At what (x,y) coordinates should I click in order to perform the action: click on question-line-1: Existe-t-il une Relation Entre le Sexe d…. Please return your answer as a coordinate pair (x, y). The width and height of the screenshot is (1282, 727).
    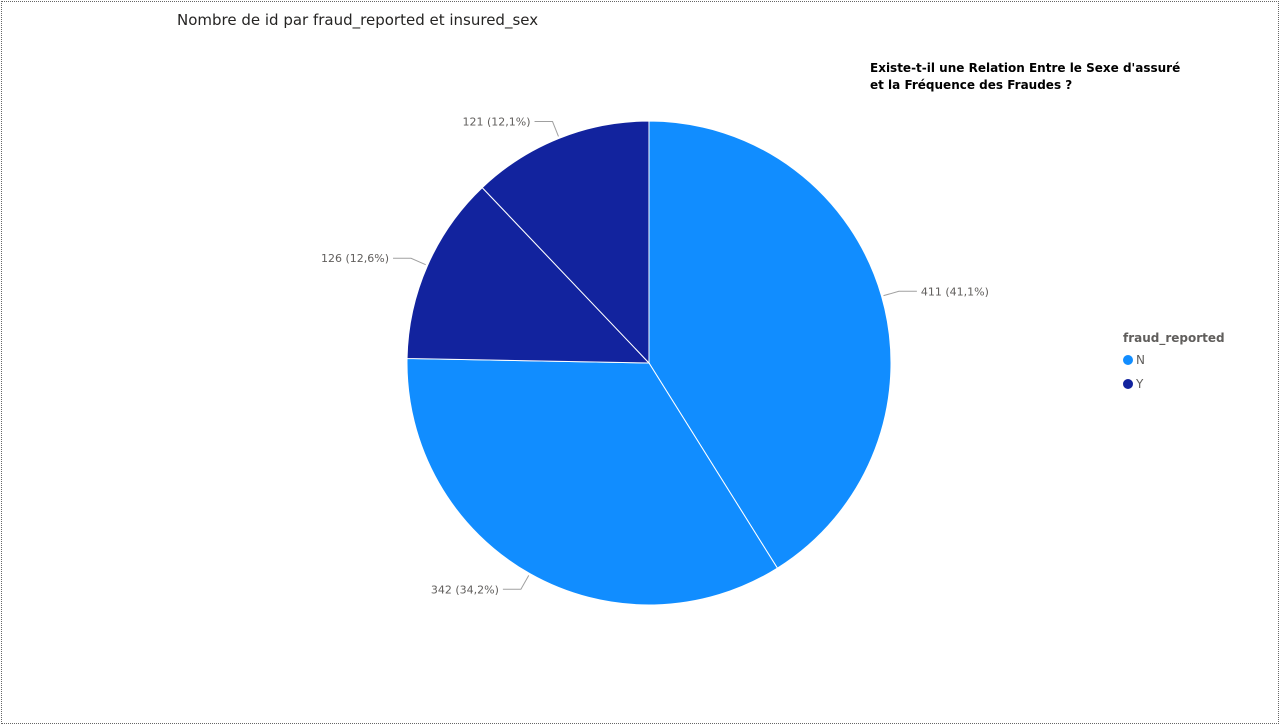
    Looking at the image, I should click on (1025, 68).